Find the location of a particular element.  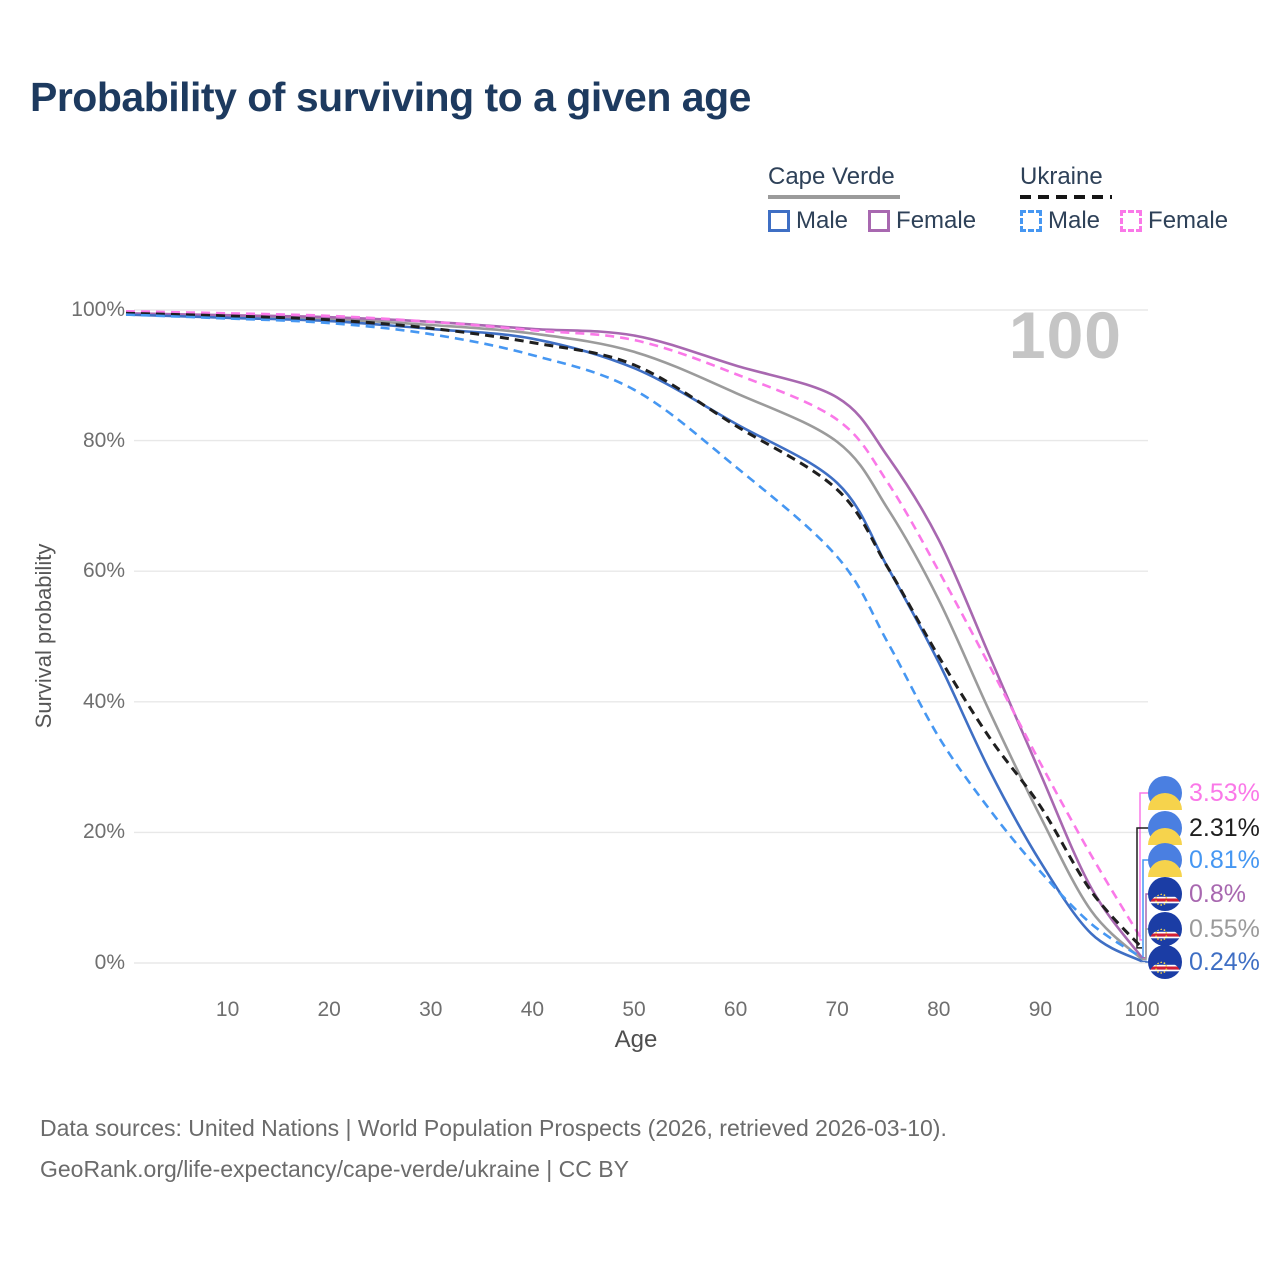

legend-item-cape-verde-female: Female is located at coordinates (922, 221).